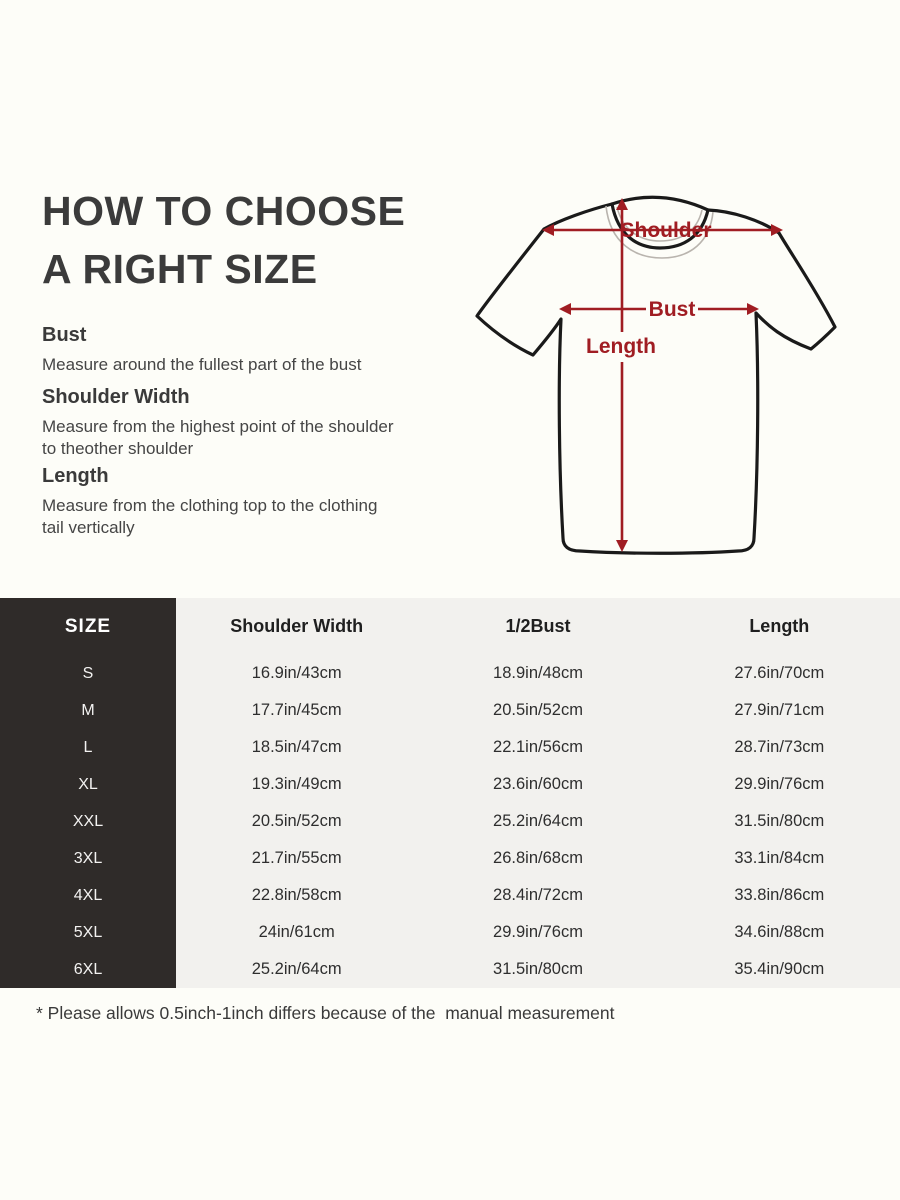 The height and width of the screenshot is (1200, 900). What do you see at coordinates (296, 858) in the screenshot?
I see `cell-shoulder: 21.7in/55cm` at bounding box center [296, 858].